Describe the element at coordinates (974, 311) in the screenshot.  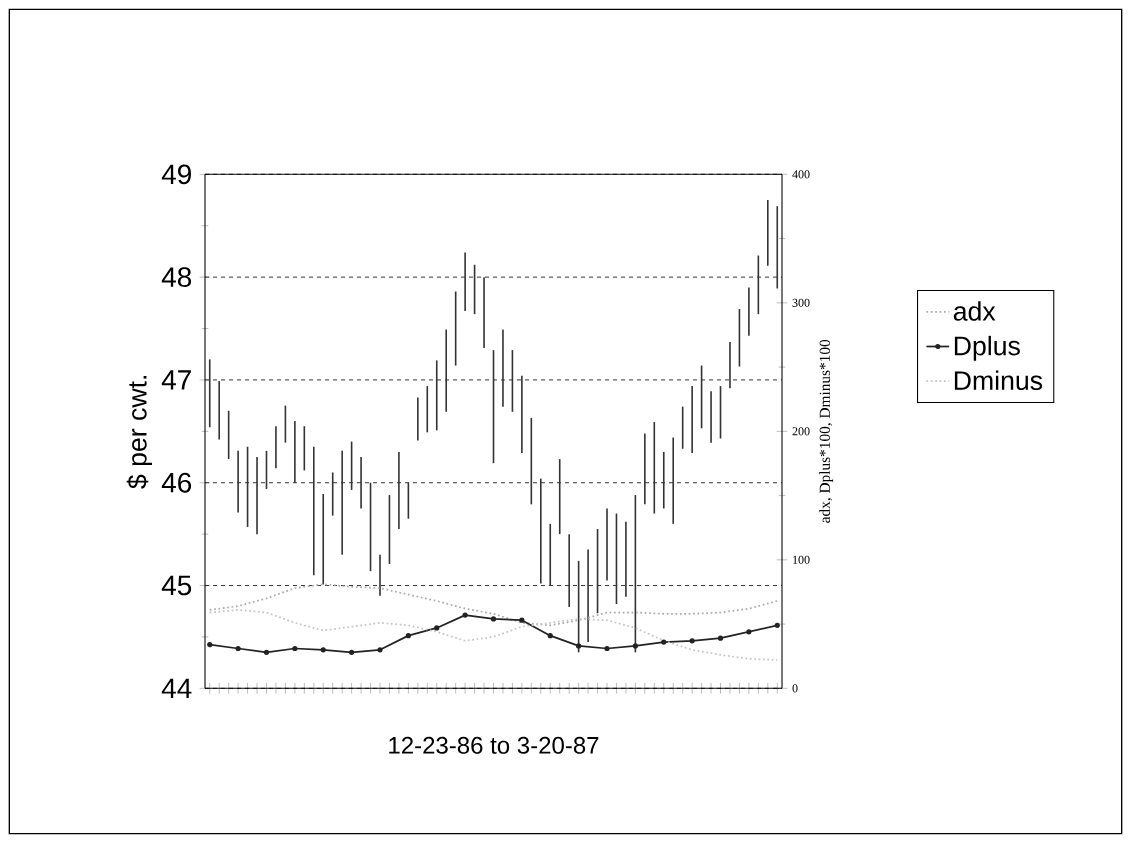
I see `legend-label: adx` at that location.